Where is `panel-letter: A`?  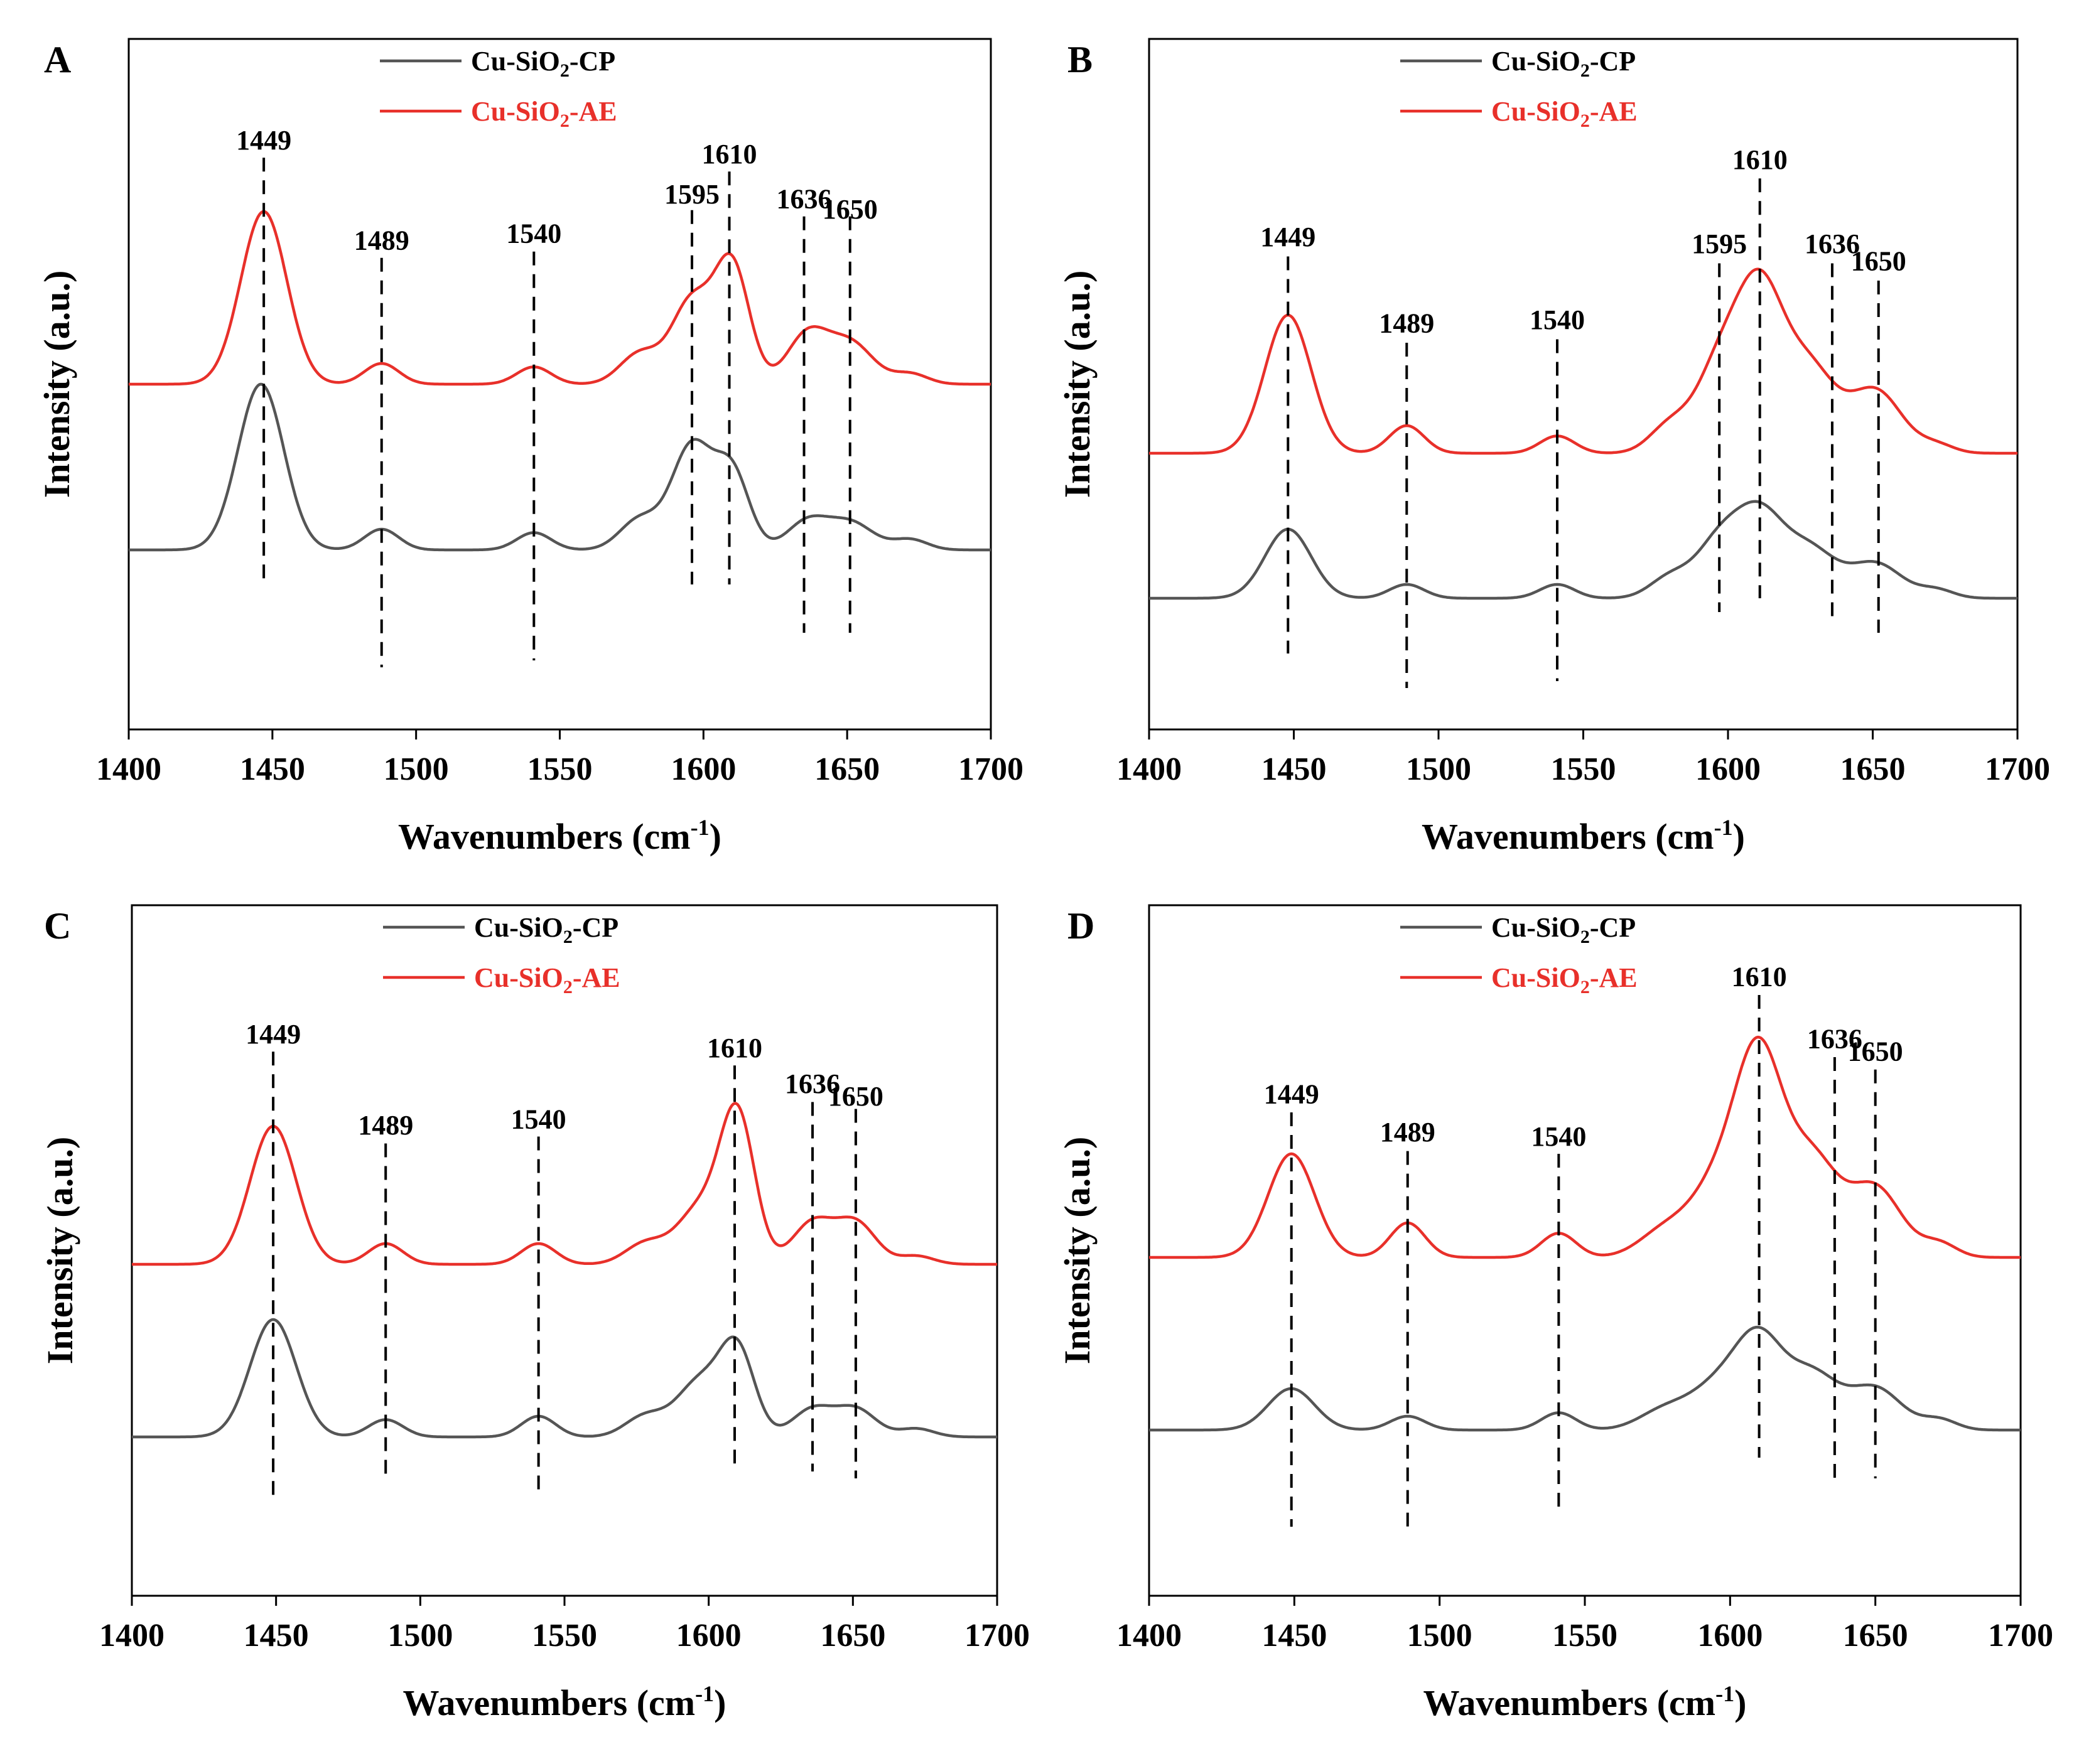 panel-letter: A is located at coordinates (57, 59).